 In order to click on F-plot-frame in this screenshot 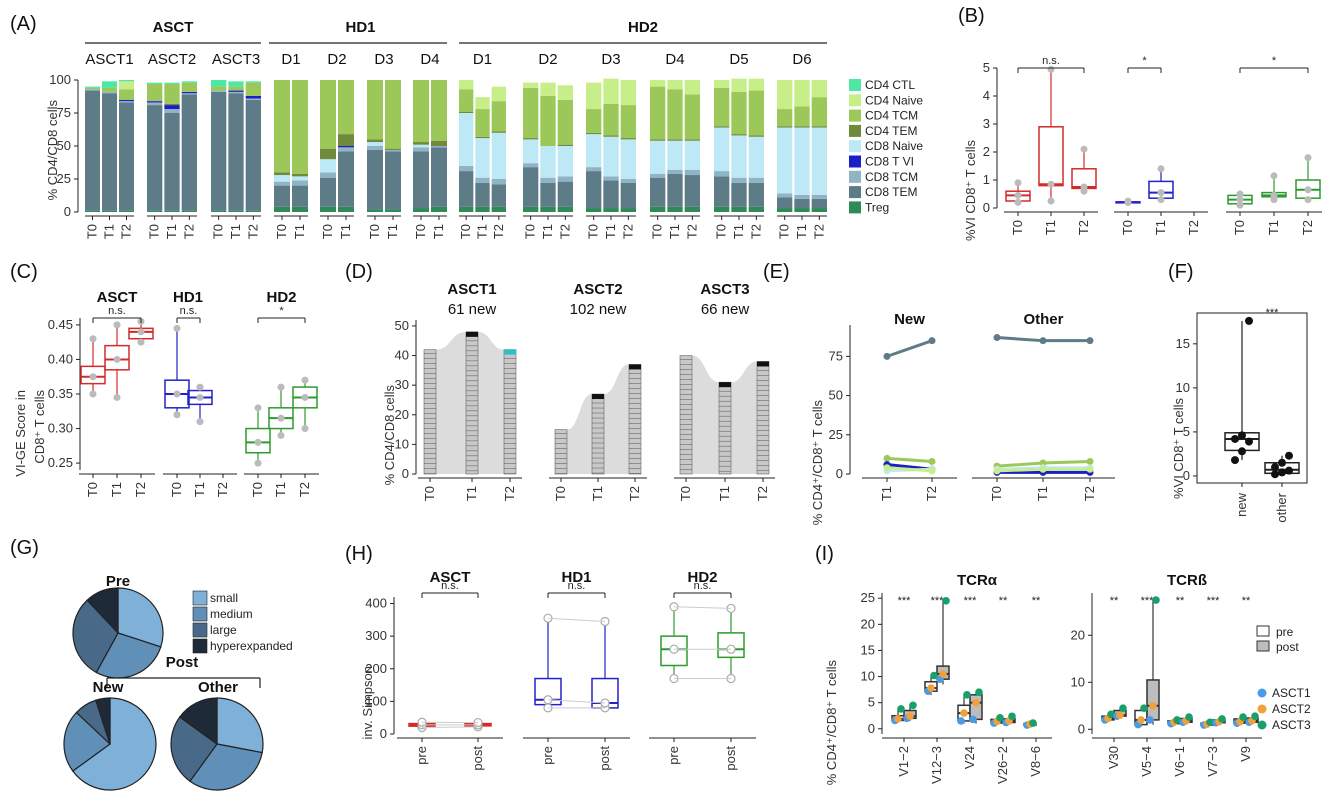, I will do `click(1252, 398)`.